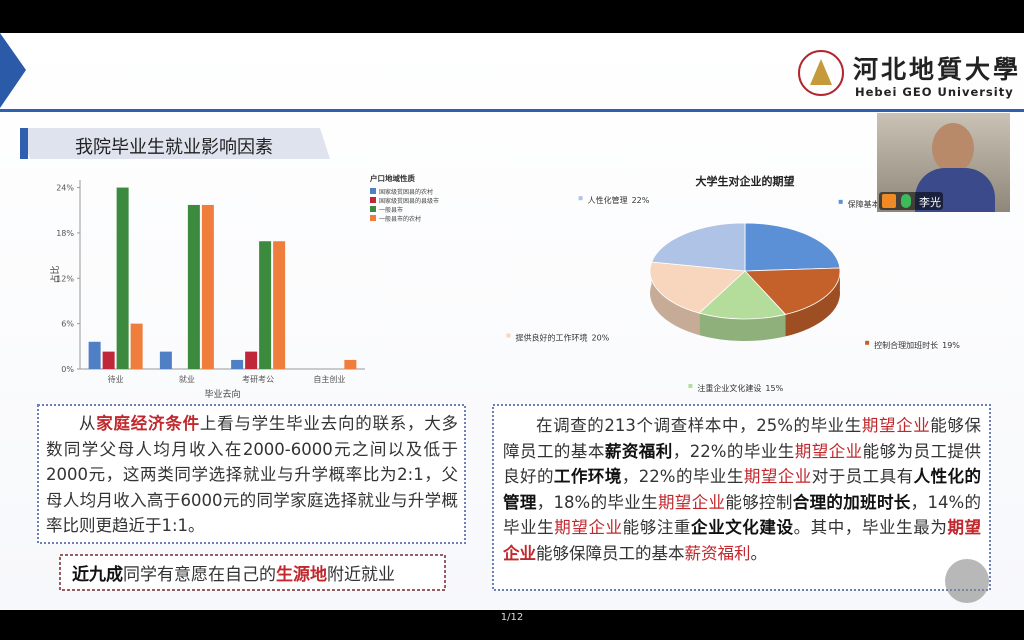  What do you see at coordinates (951, 345) in the screenshot?
I see `value-label: 19%` at bounding box center [951, 345].